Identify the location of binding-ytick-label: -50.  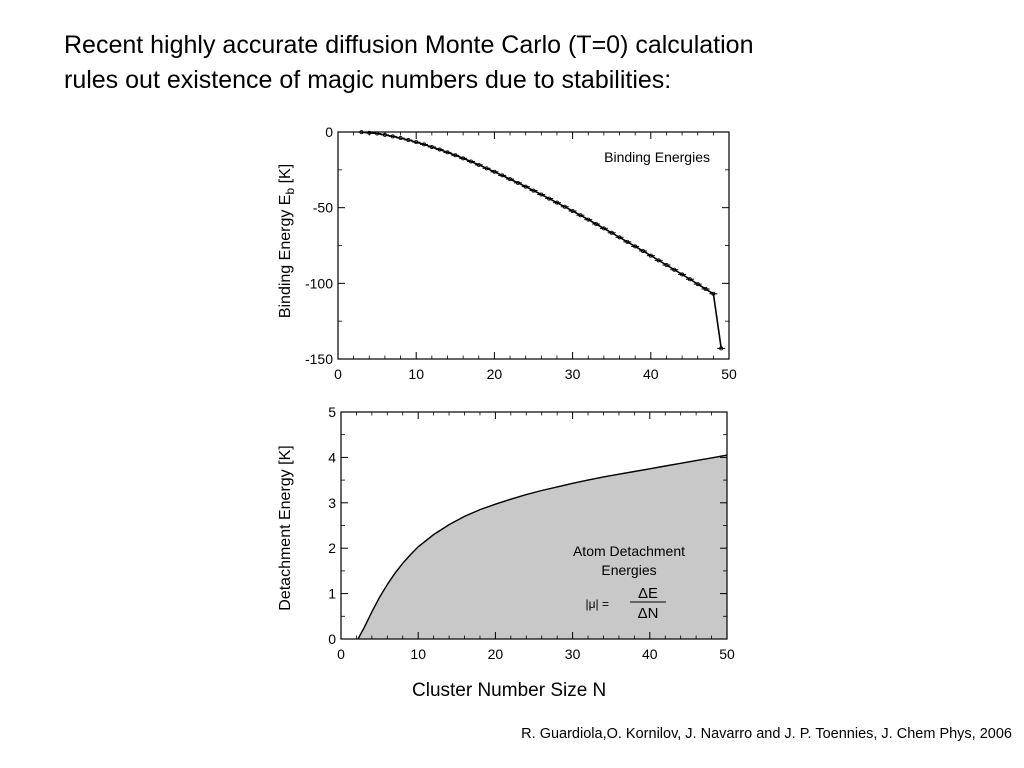
(323, 208).